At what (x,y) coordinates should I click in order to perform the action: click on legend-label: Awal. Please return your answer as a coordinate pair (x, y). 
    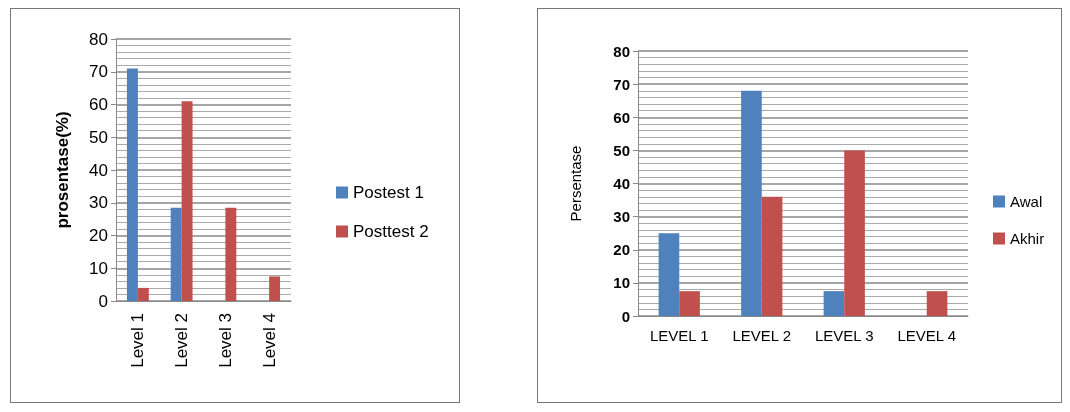
    Looking at the image, I should click on (1026, 201).